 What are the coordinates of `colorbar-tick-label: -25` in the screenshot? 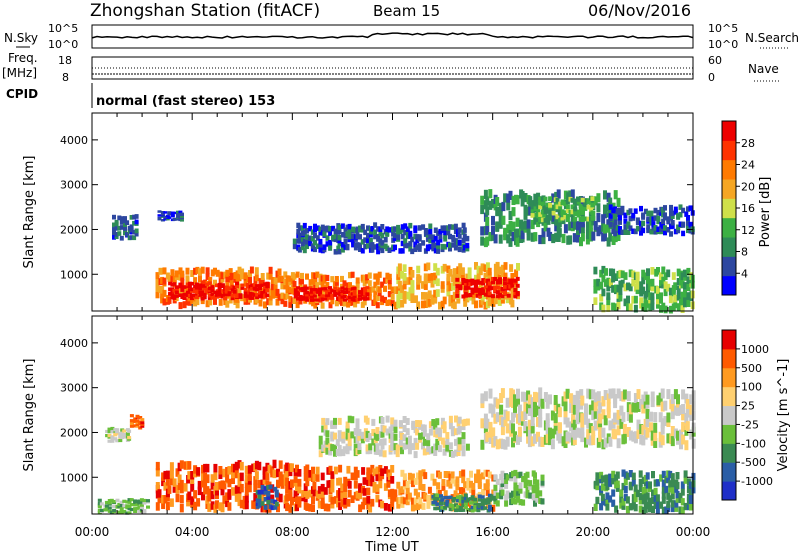 It's located at (750, 424).